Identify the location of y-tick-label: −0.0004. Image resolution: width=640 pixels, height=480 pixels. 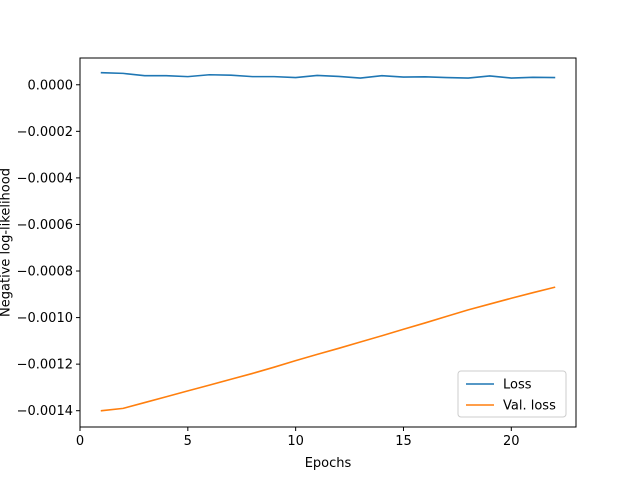
(45, 178).